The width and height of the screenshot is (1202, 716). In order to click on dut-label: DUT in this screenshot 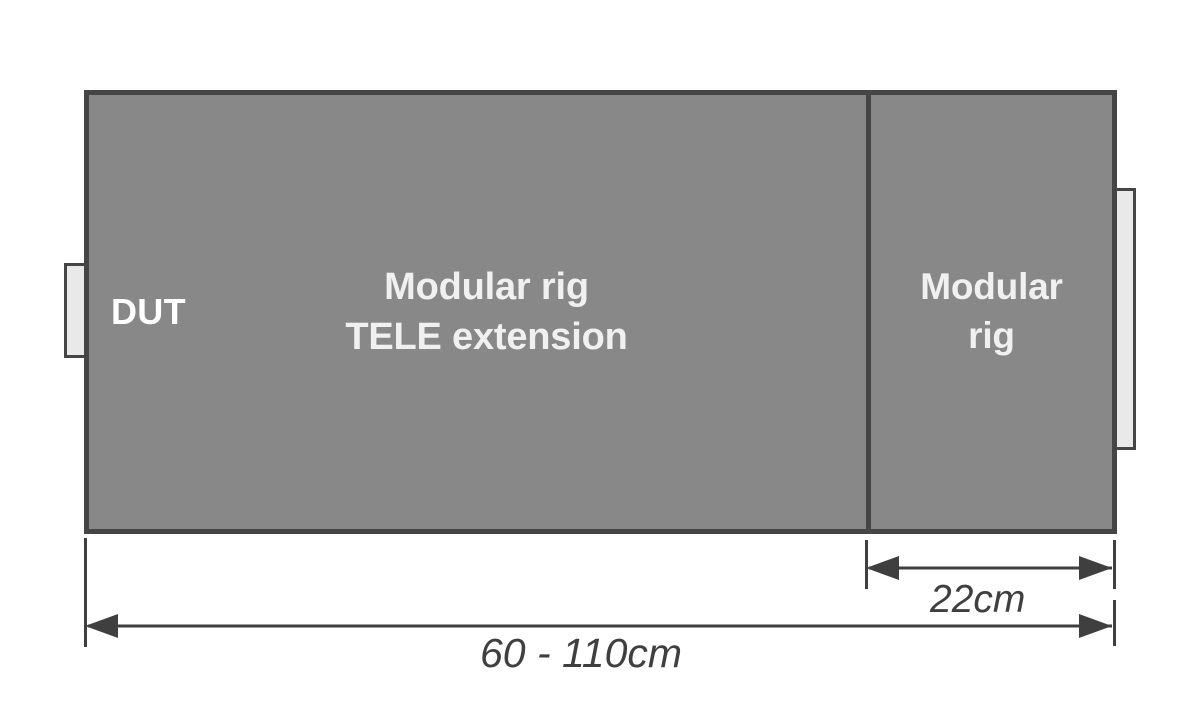, I will do `click(148, 311)`.